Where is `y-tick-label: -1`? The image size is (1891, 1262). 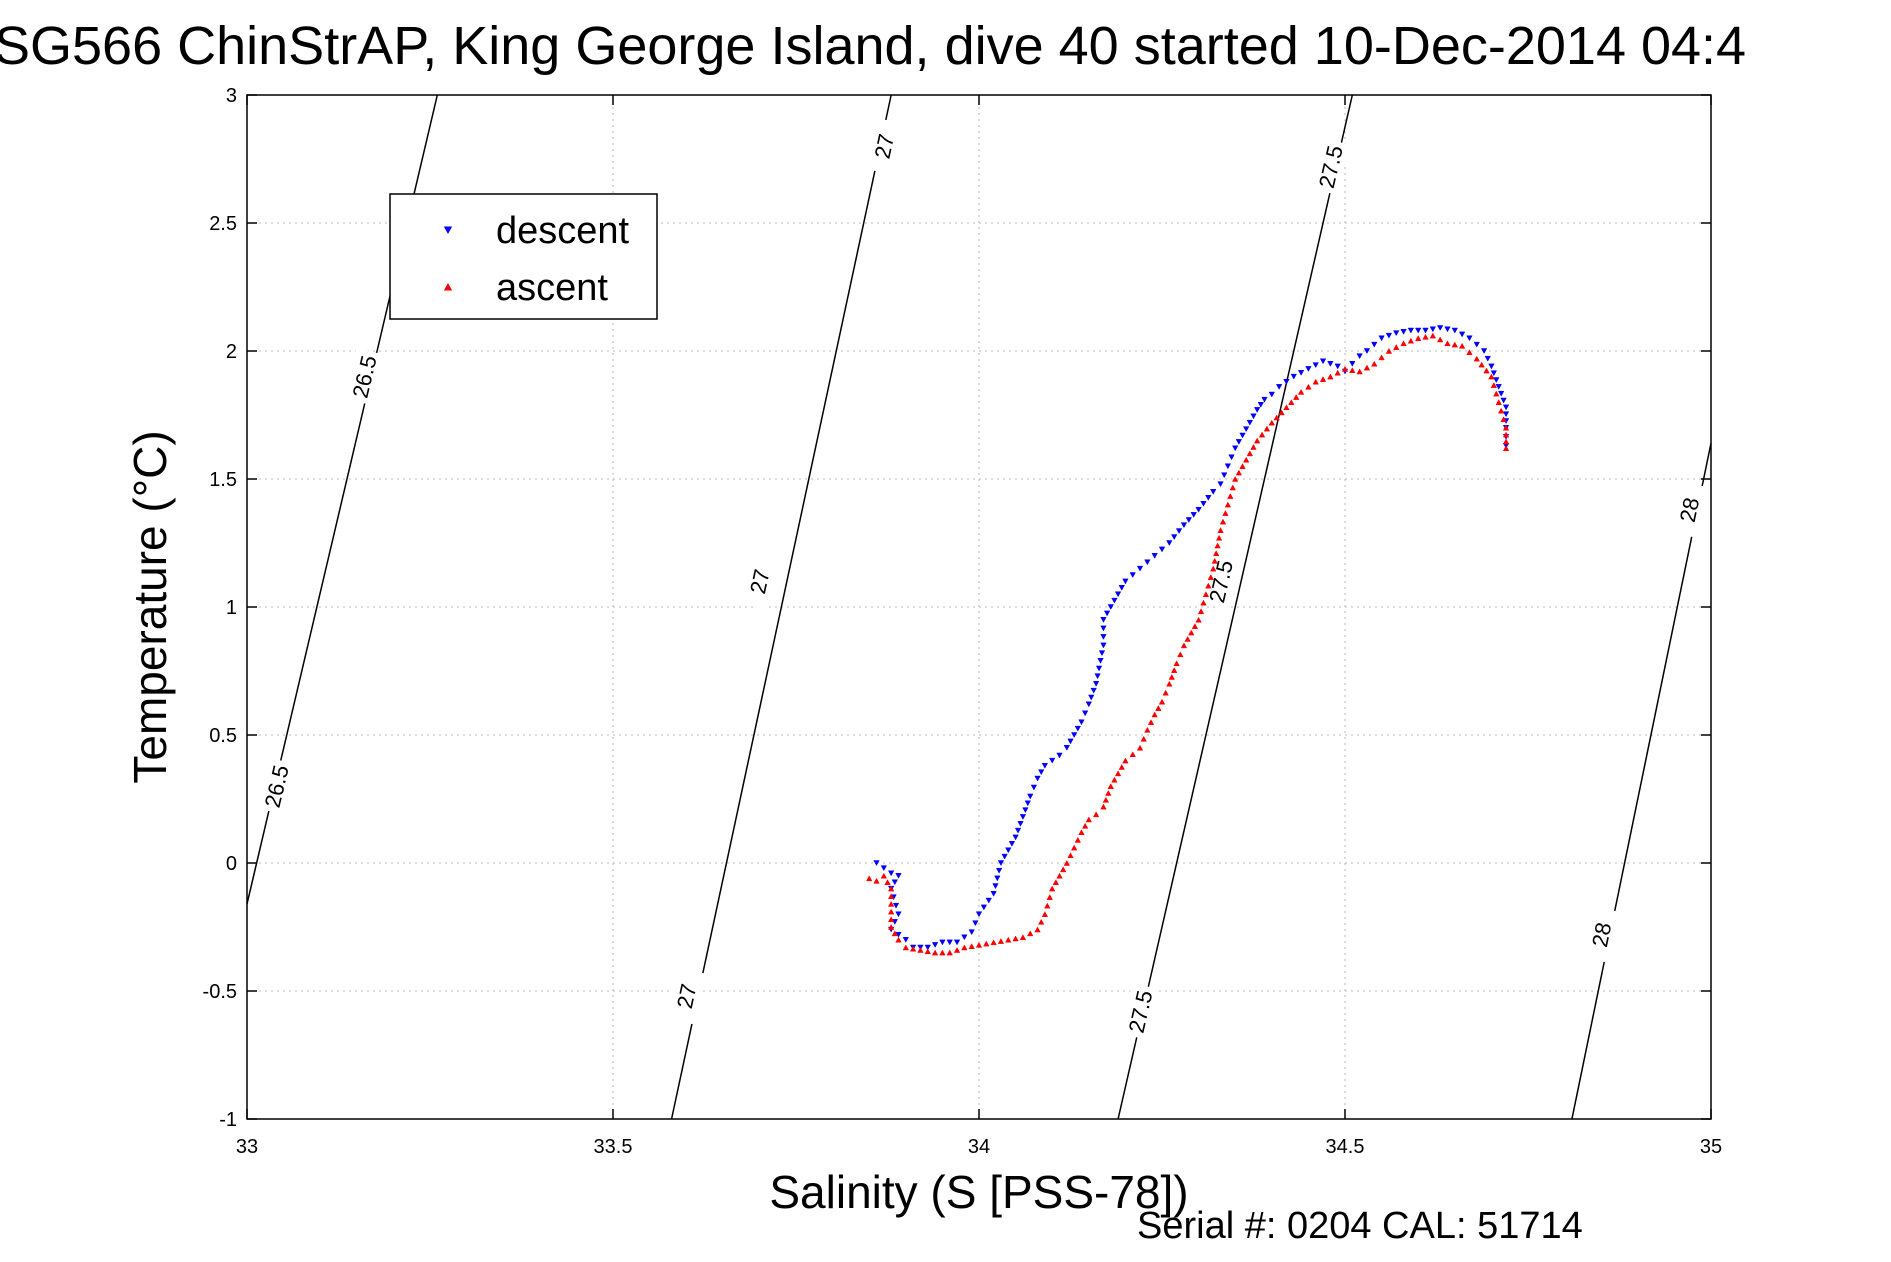
y-tick-label: -1 is located at coordinates (228, 1120).